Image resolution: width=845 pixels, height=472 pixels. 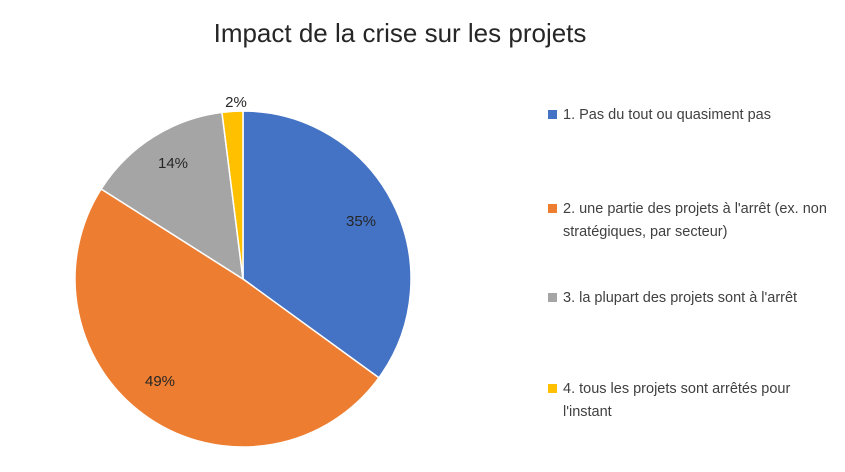 I want to click on chart-title: Impact de la crise sur les projets, so click(x=400, y=33).